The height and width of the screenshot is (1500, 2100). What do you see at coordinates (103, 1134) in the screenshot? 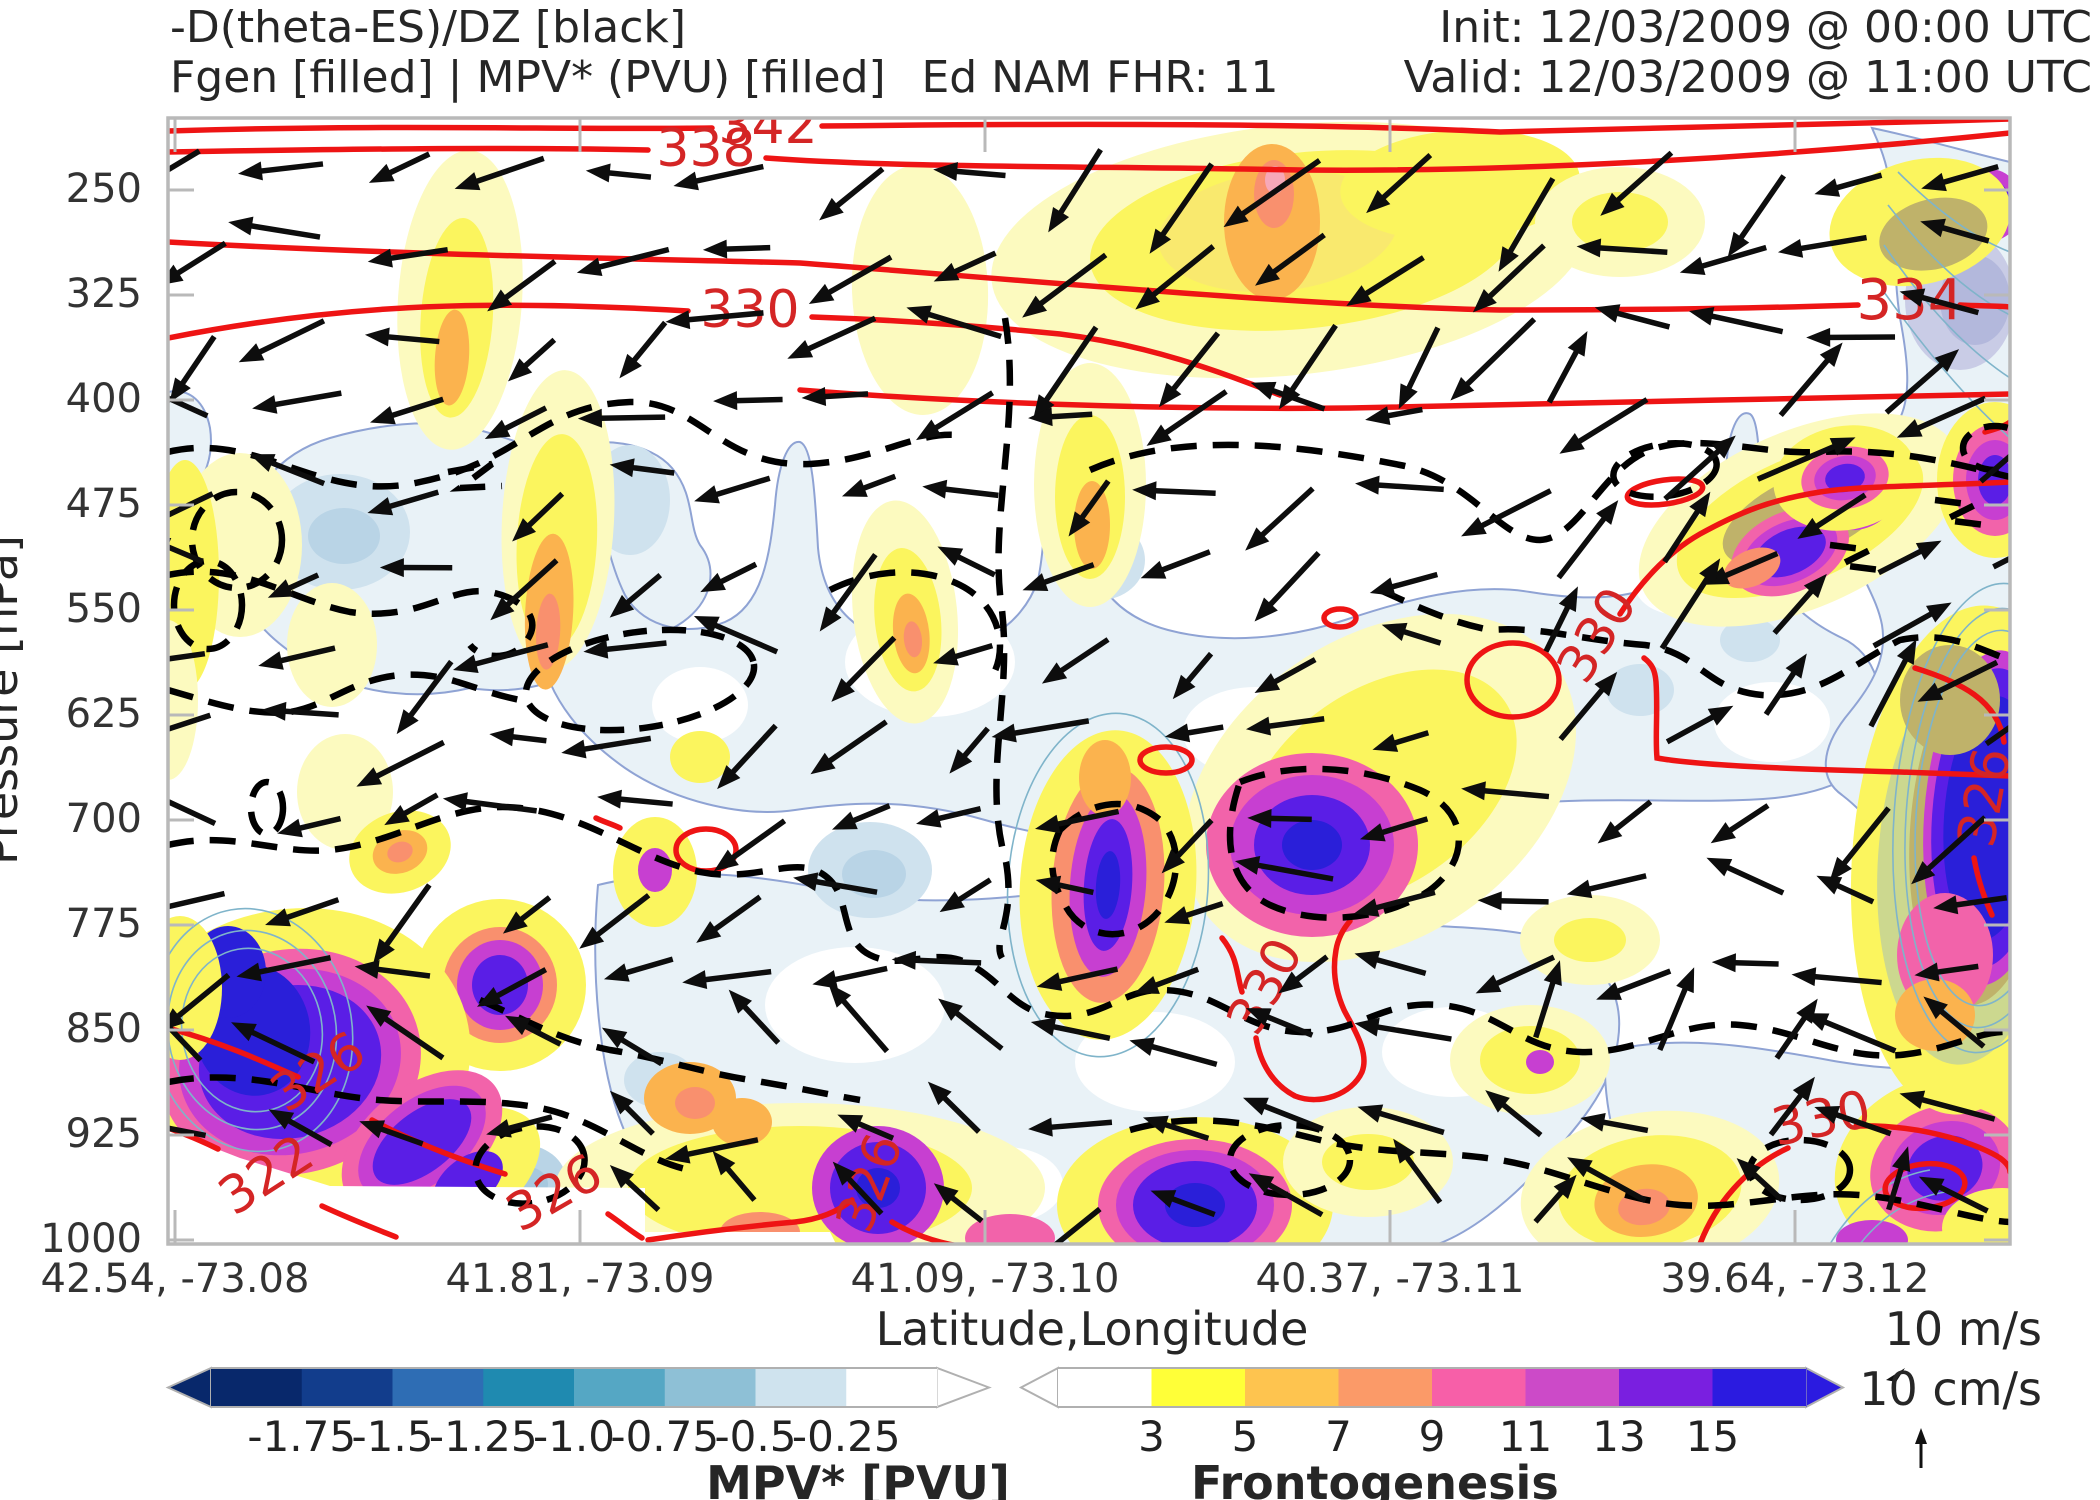
I see `y-tick-label: 925` at bounding box center [103, 1134].